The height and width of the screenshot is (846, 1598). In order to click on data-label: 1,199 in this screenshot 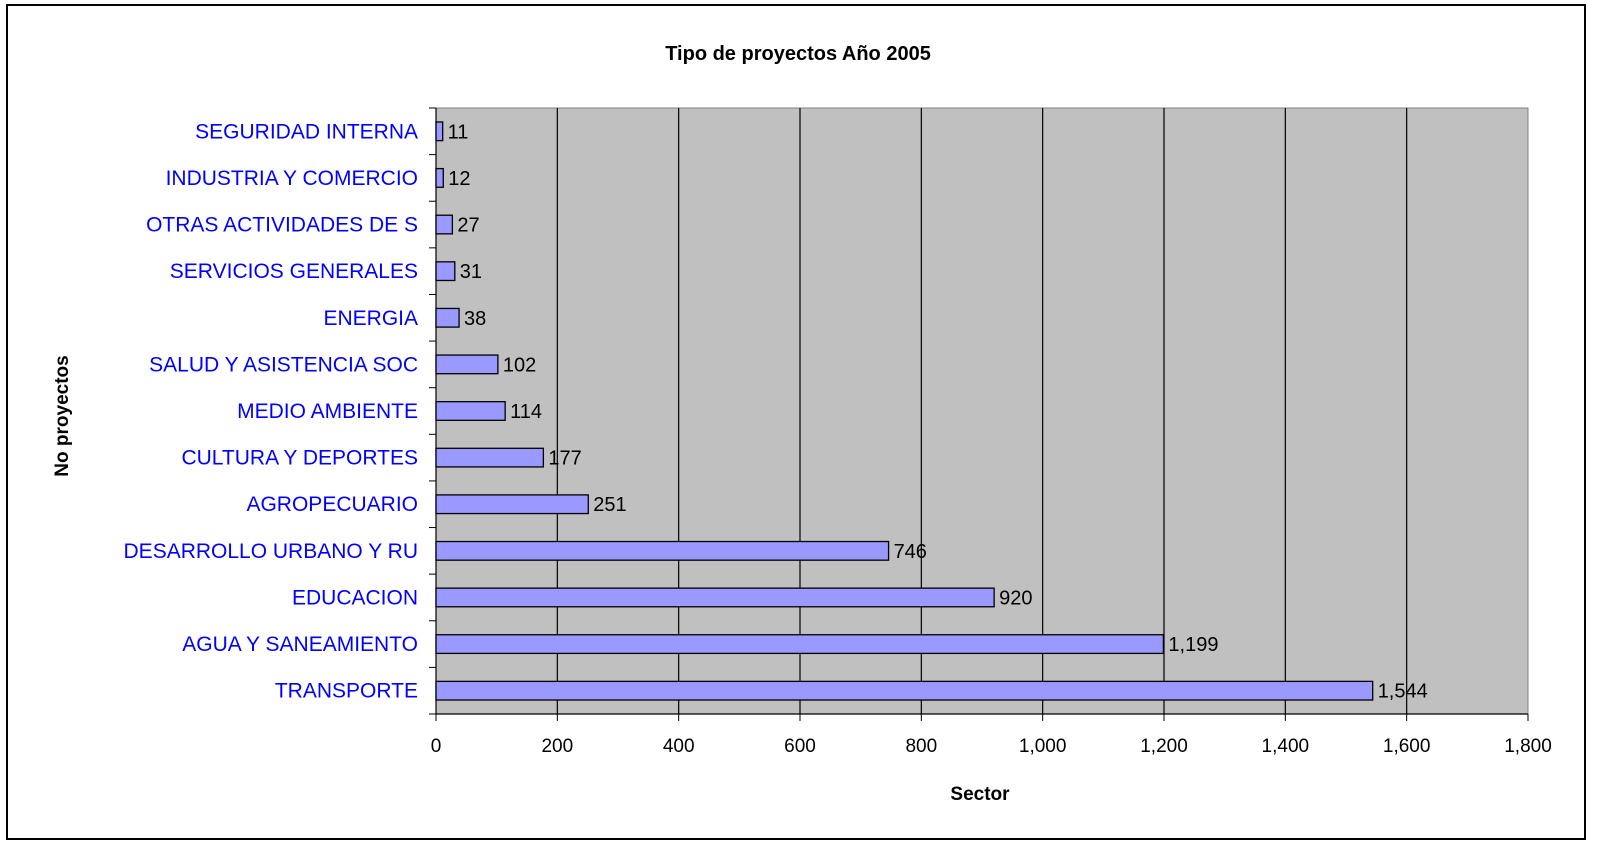, I will do `click(1193, 645)`.